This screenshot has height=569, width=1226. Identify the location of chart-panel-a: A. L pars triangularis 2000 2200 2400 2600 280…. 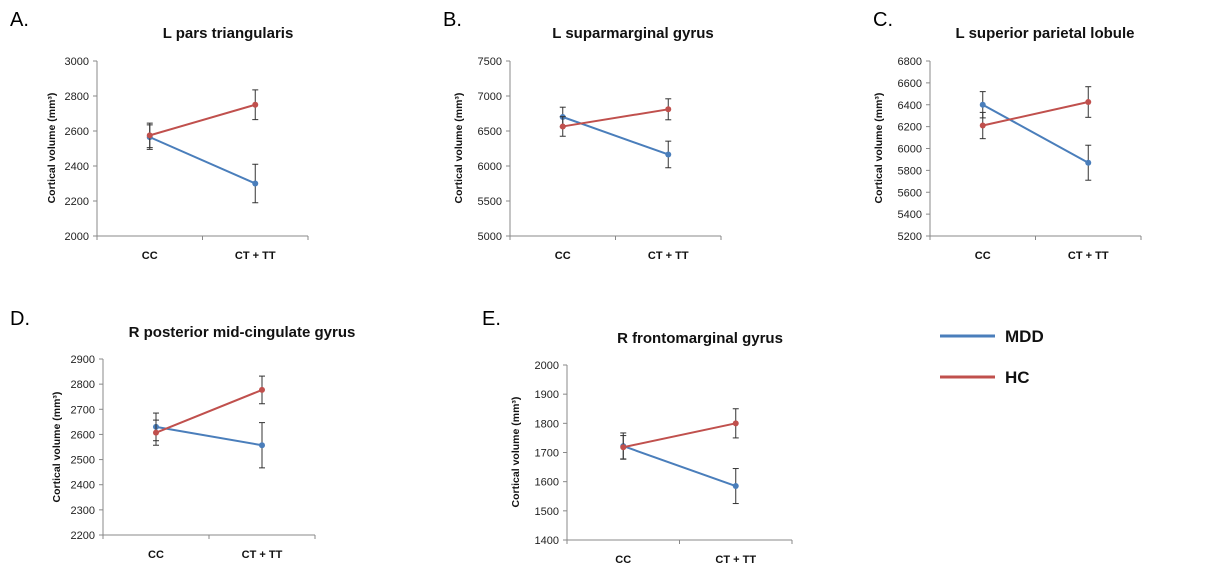
(159, 135).